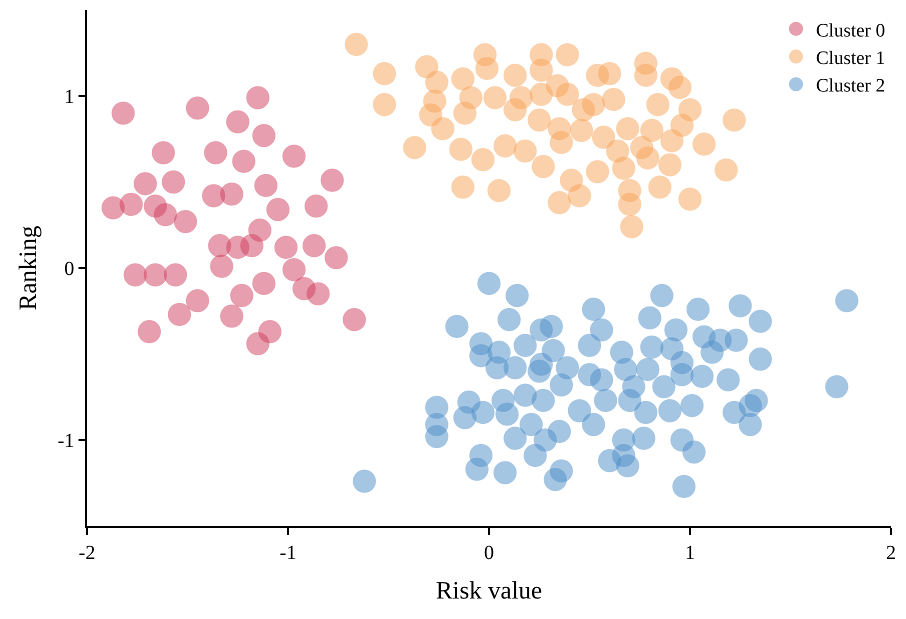 The width and height of the screenshot is (906, 619). What do you see at coordinates (851, 58) in the screenshot?
I see `legend-label: Cluster 1` at bounding box center [851, 58].